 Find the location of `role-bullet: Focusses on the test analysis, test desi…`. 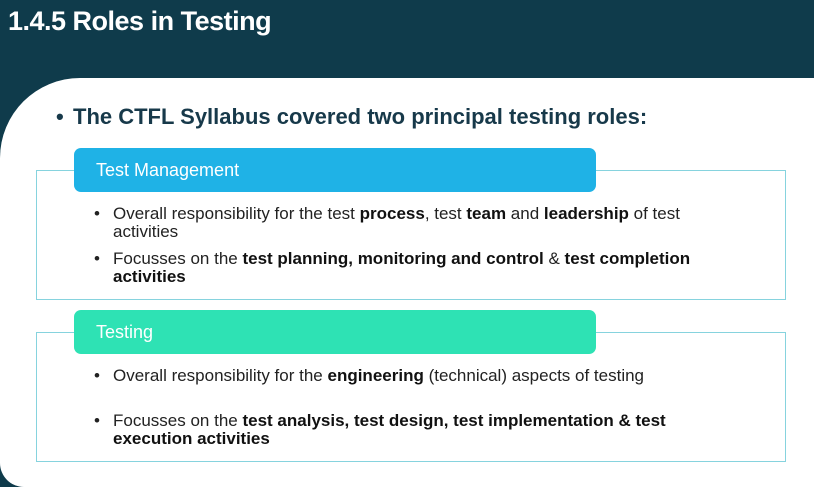

role-bullet: Focusses on the test analysis, test desi… is located at coordinates (407, 430).